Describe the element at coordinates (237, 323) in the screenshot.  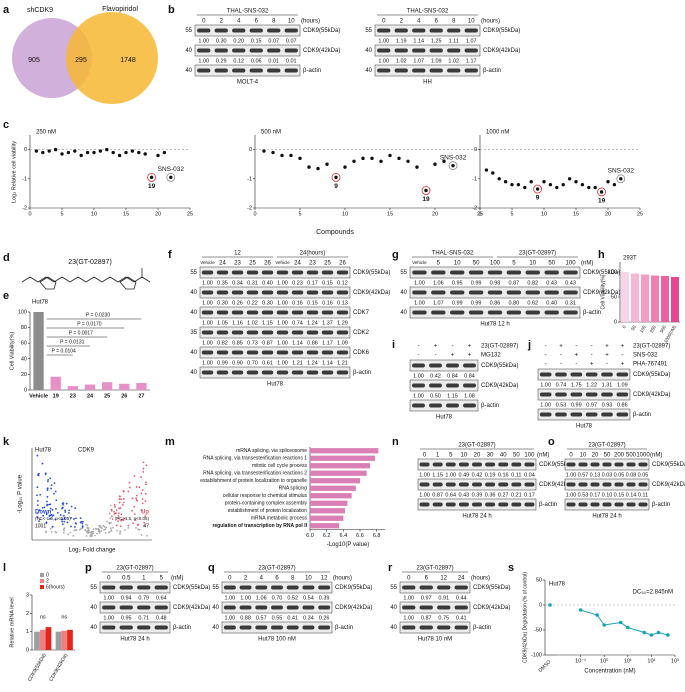
I see `quant-value: 1.16` at that location.